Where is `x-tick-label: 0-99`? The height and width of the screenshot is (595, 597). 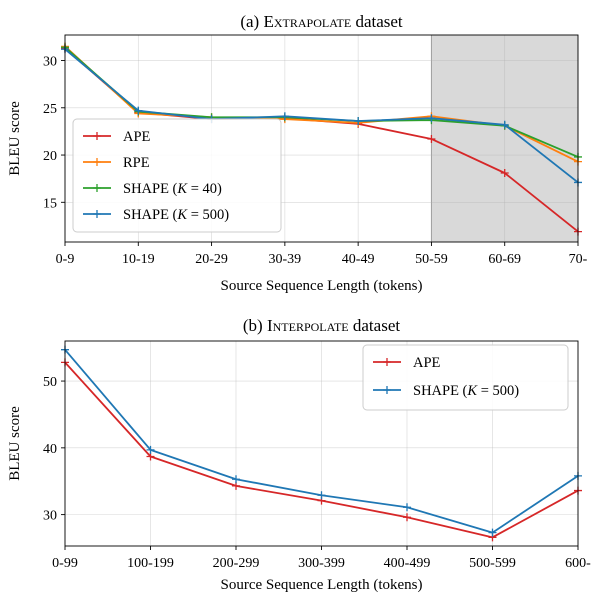
x-tick-label: 0-99 is located at coordinates (65, 563).